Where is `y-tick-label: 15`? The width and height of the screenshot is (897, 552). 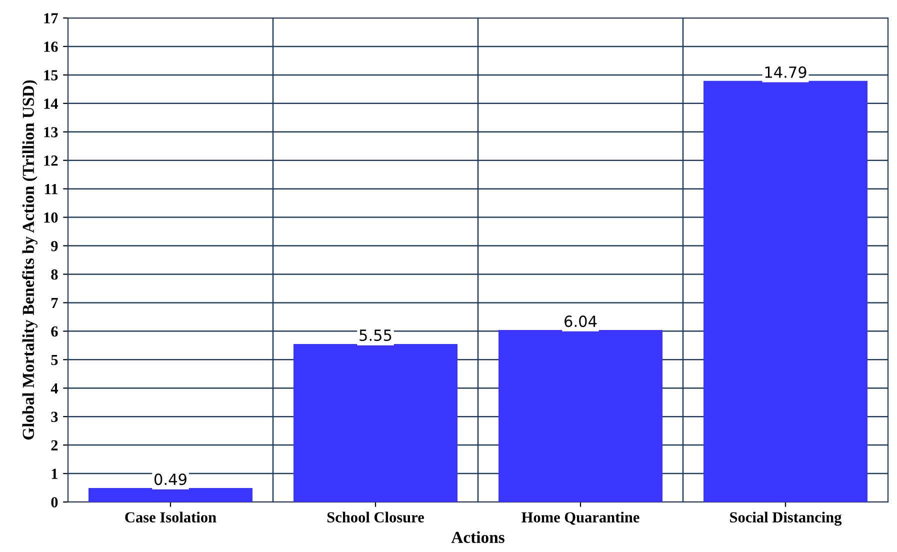 y-tick-label: 15 is located at coordinates (51, 75).